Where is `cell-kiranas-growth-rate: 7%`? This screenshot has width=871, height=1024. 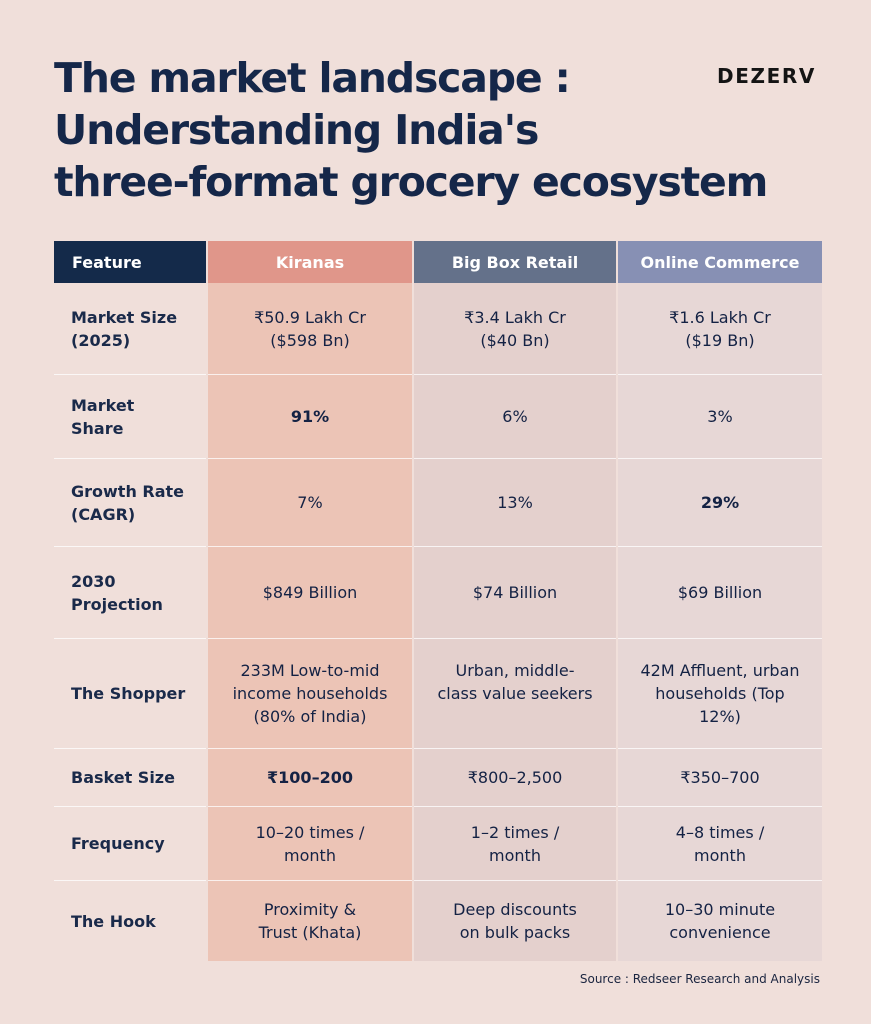 cell-kiranas-growth-rate: 7% is located at coordinates (310, 503).